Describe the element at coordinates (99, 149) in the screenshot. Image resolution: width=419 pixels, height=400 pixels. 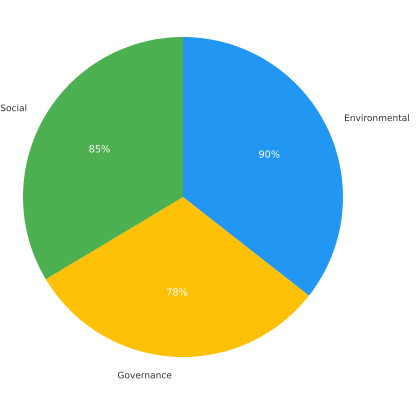
I see `data-label: 85%` at that location.